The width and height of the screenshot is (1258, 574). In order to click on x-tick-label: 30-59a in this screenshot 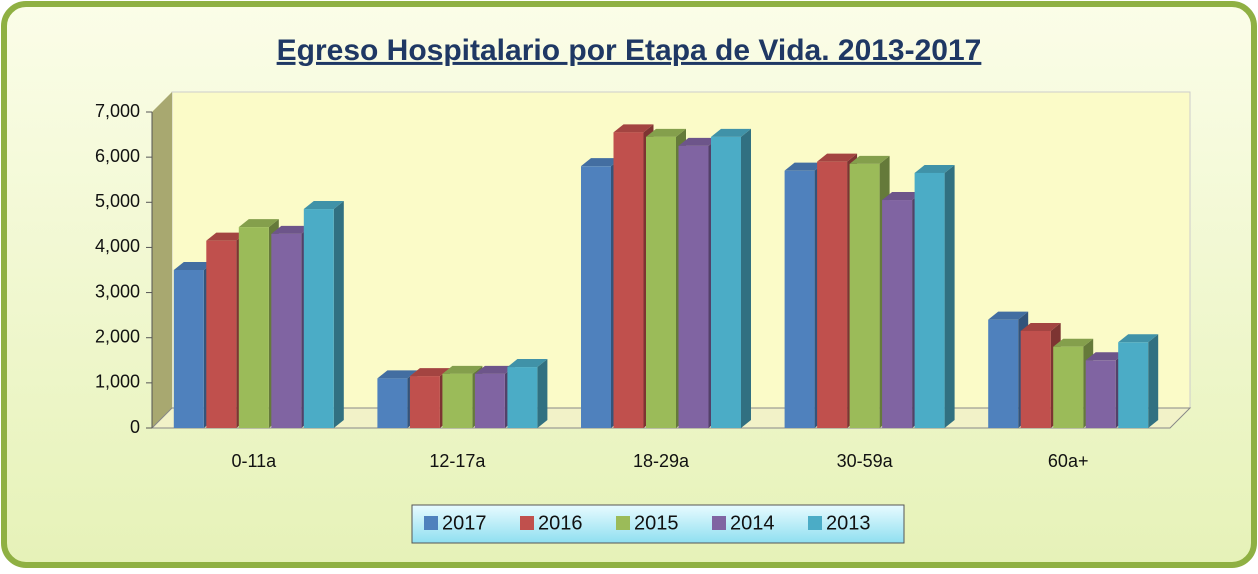, I will do `click(865, 461)`.